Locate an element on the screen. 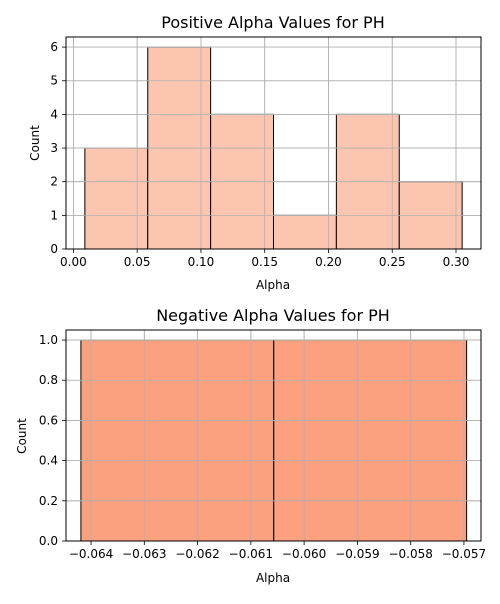 This screenshot has width=500, height=604. positive-chart-y-tick-label: 1 is located at coordinates (54, 215).